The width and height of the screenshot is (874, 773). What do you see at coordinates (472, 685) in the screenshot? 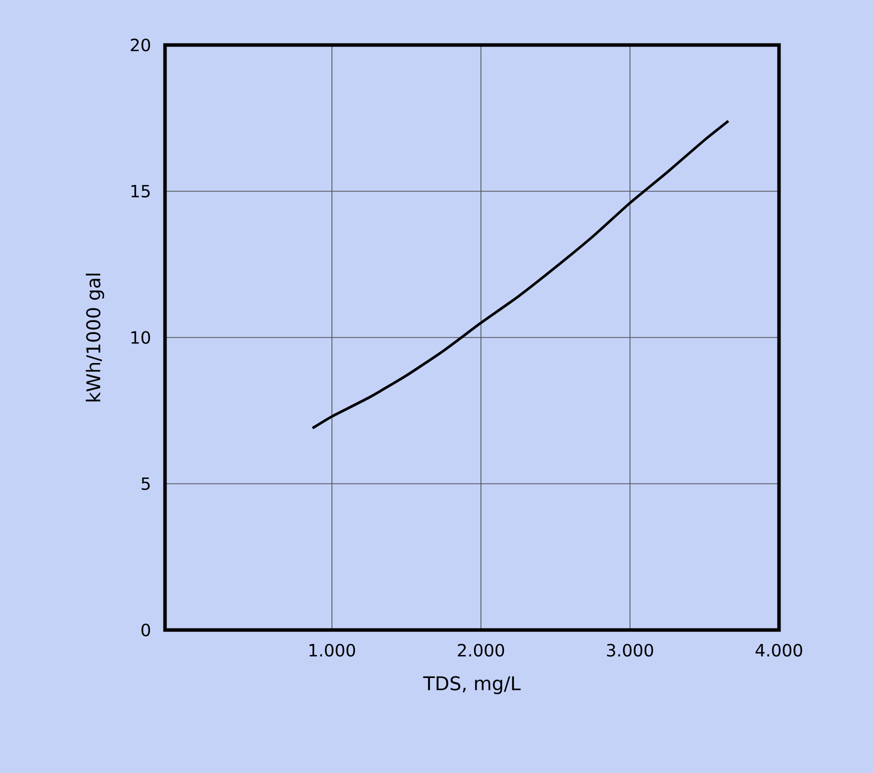
I see `x-axis-title: TDS, mg/L` at bounding box center [472, 685].